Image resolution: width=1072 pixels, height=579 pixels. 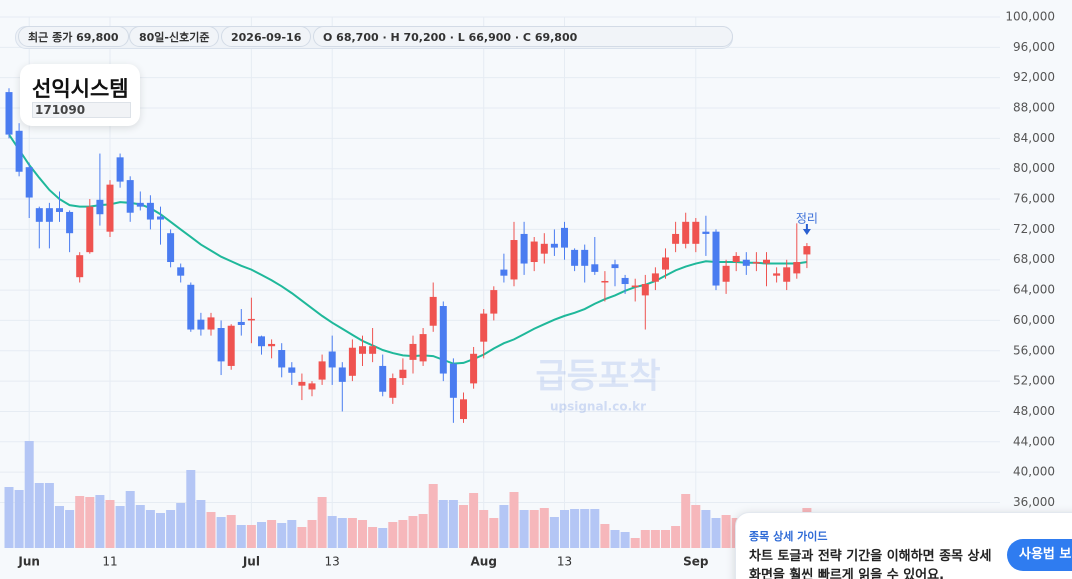 What do you see at coordinates (1034, 350) in the screenshot?
I see `y-tick-label: 56,000` at bounding box center [1034, 350].